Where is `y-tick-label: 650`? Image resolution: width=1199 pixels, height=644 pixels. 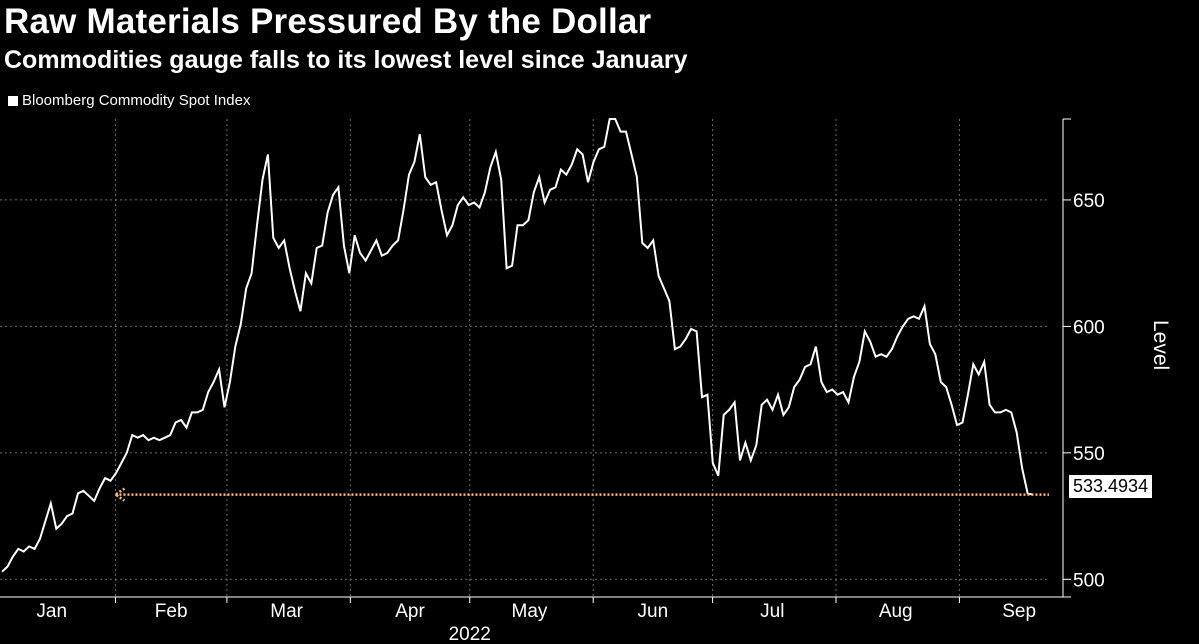 y-tick-label: 650 is located at coordinates (1089, 201).